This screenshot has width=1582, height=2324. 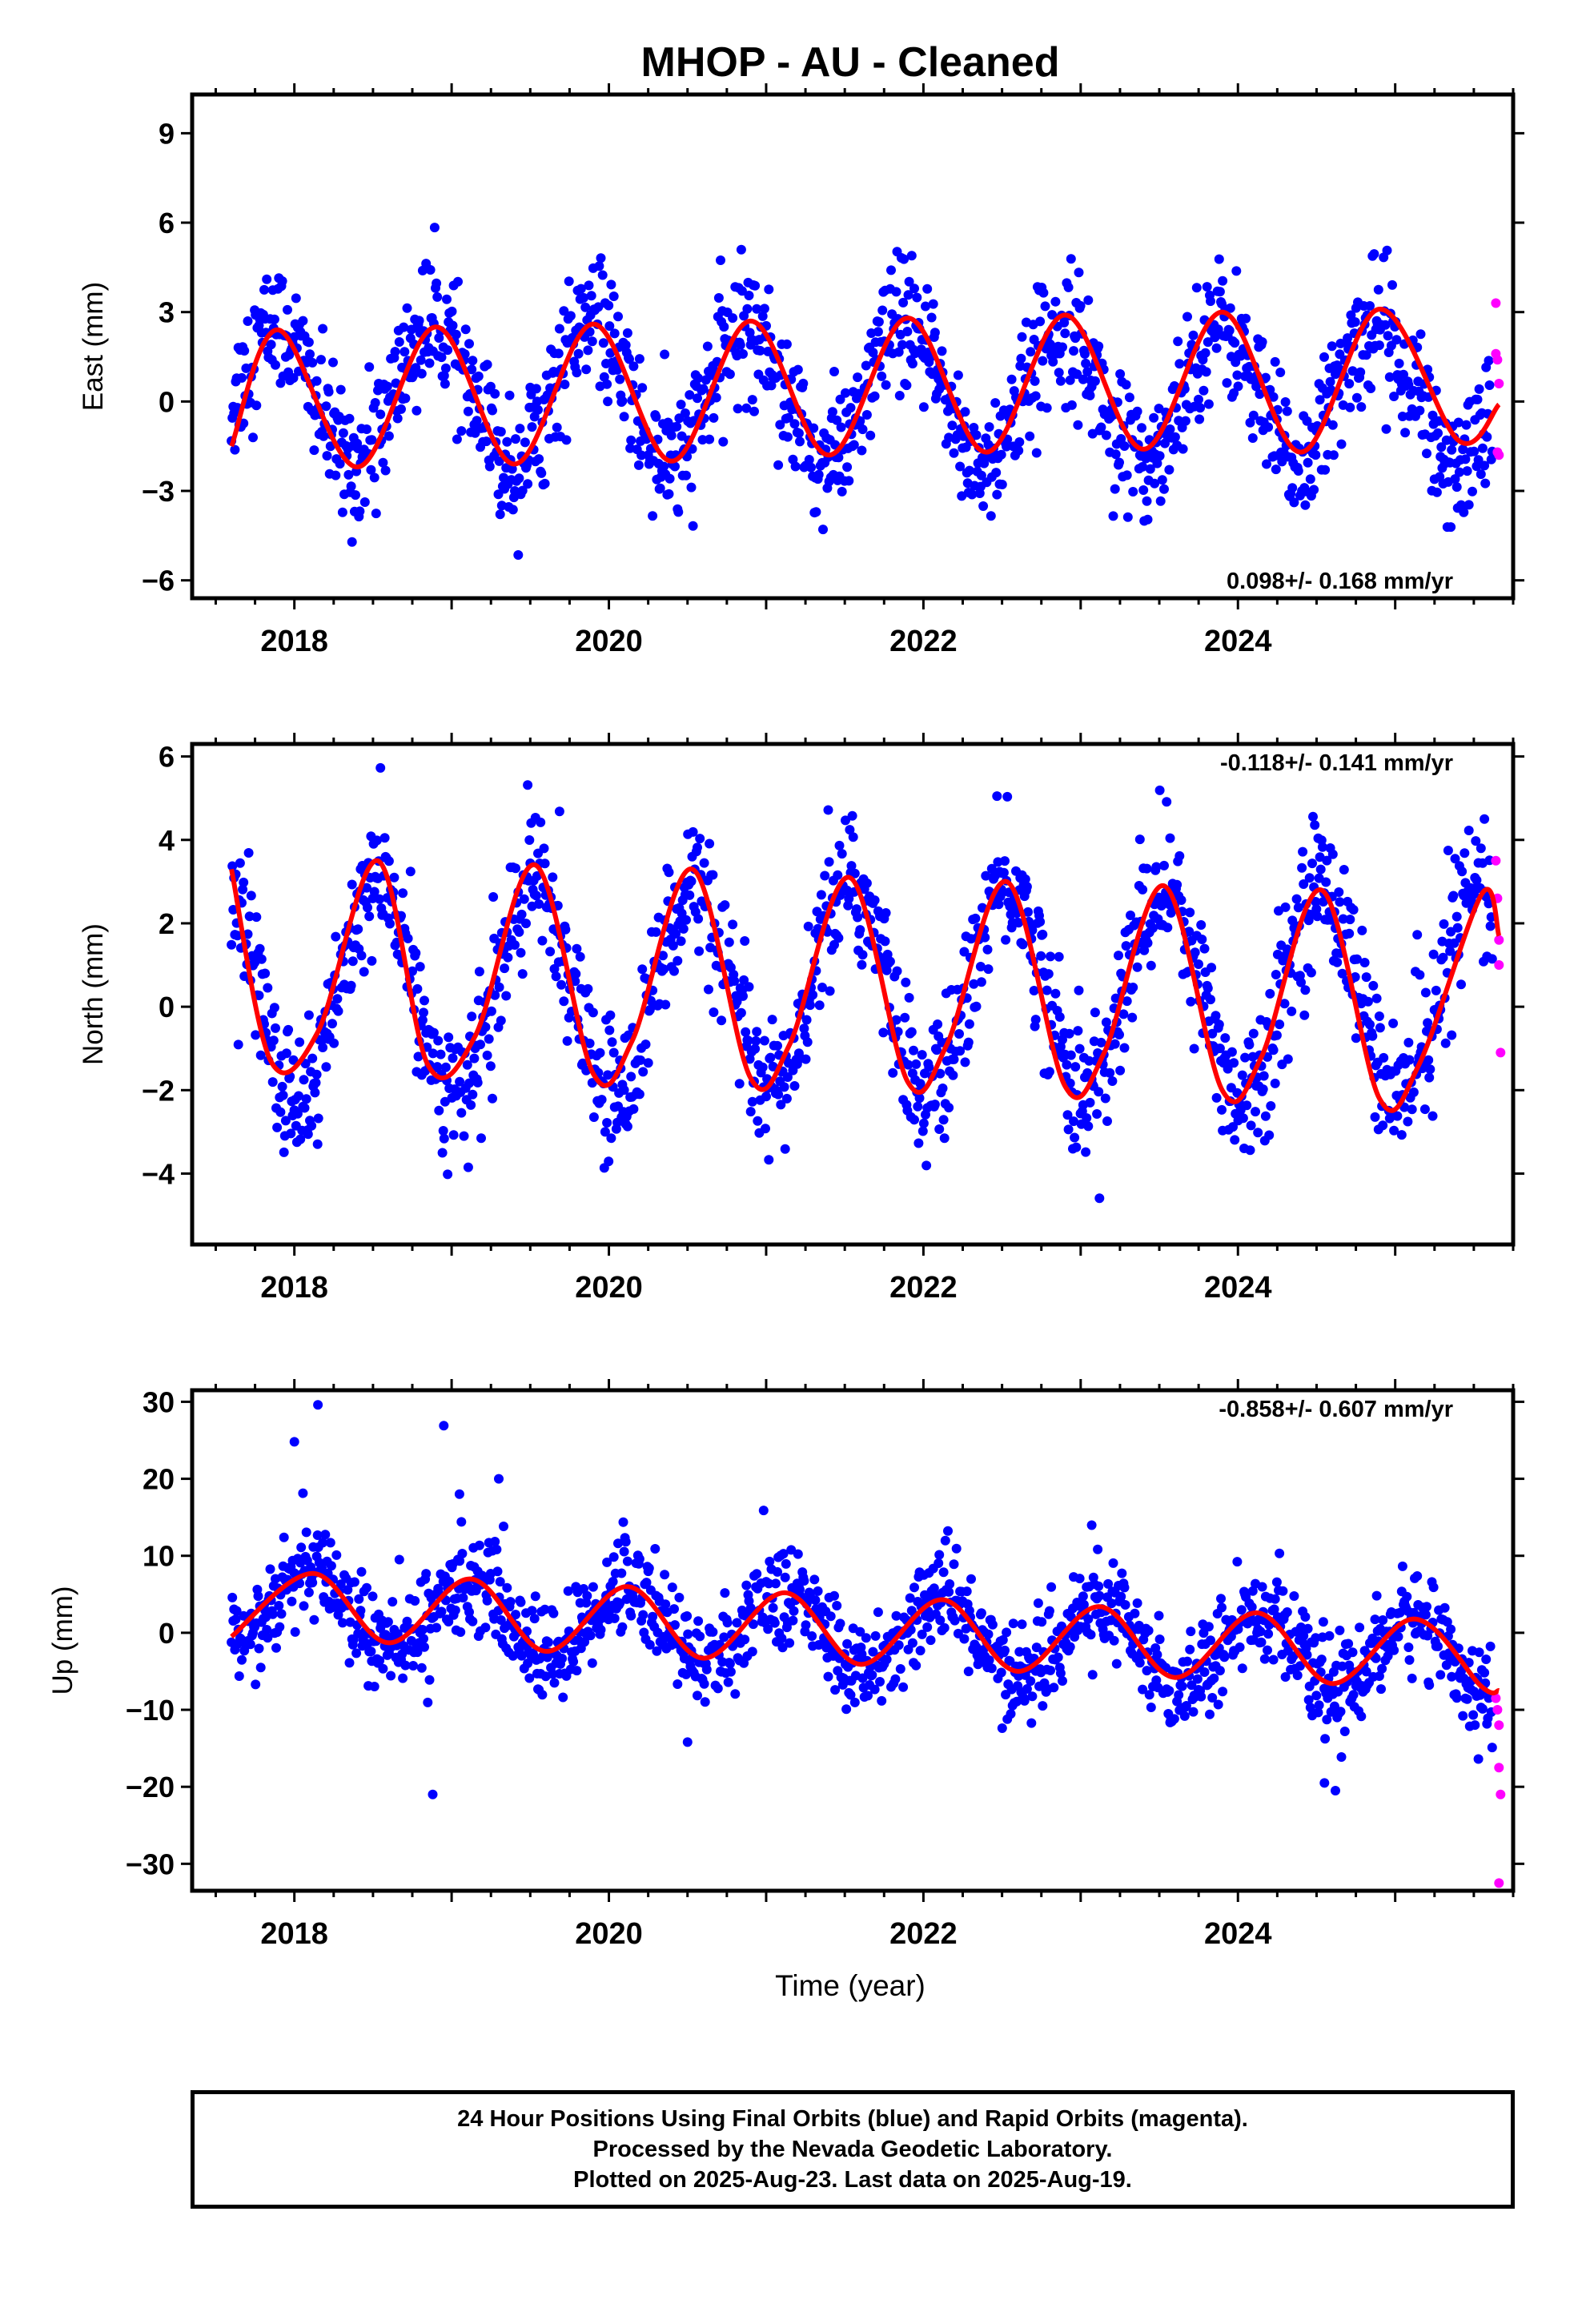 What do you see at coordinates (850, 1985) in the screenshot?
I see `time-axis-label: Time (year)` at bounding box center [850, 1985].